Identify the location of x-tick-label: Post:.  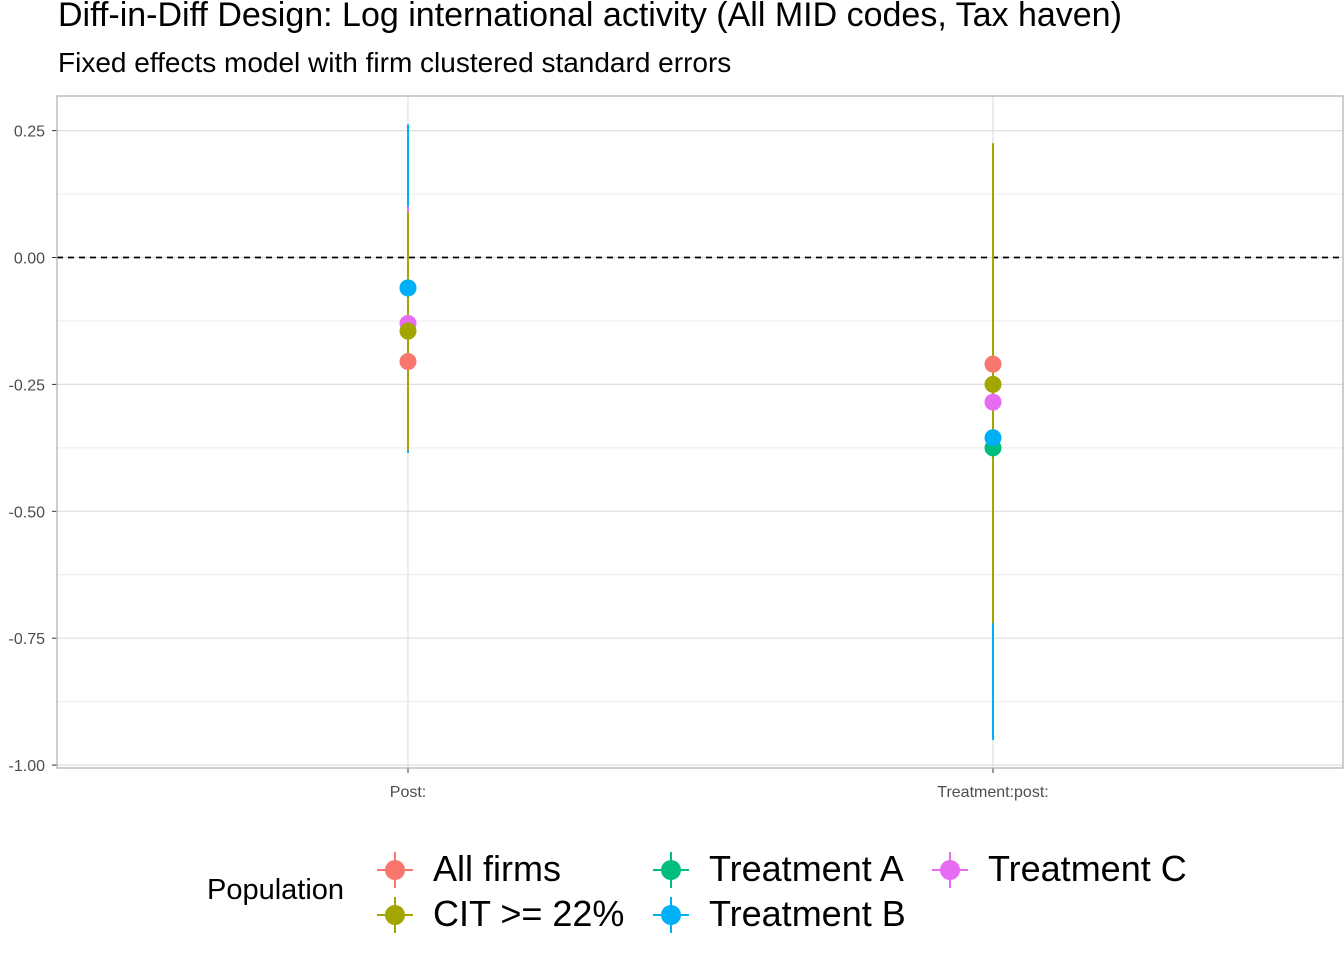
(408, 792).